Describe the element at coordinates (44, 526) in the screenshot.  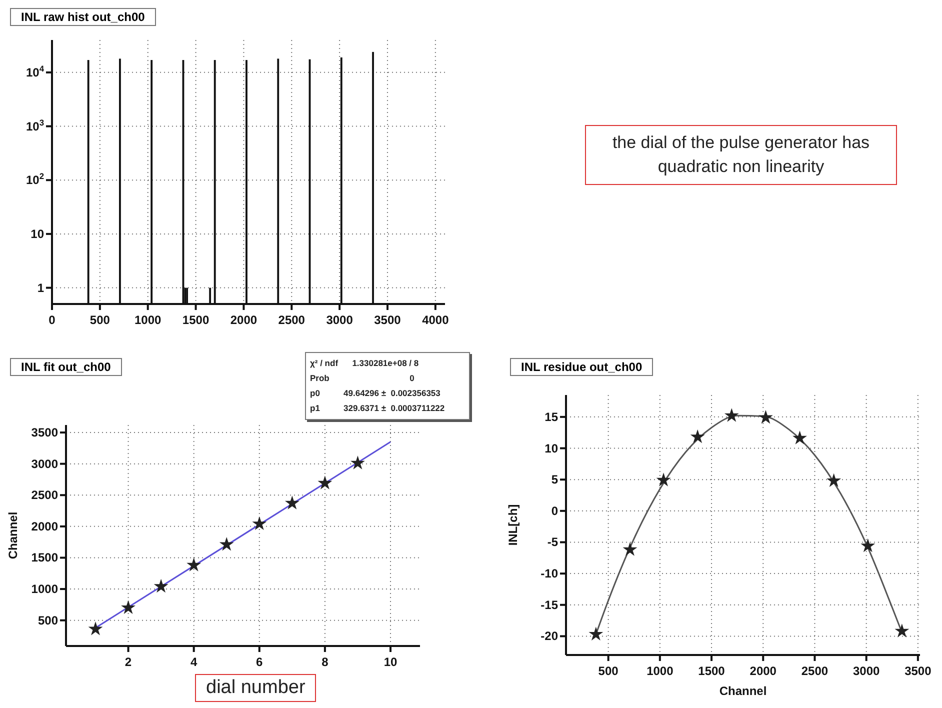
I see `y-tick-label: 2000` at that location.